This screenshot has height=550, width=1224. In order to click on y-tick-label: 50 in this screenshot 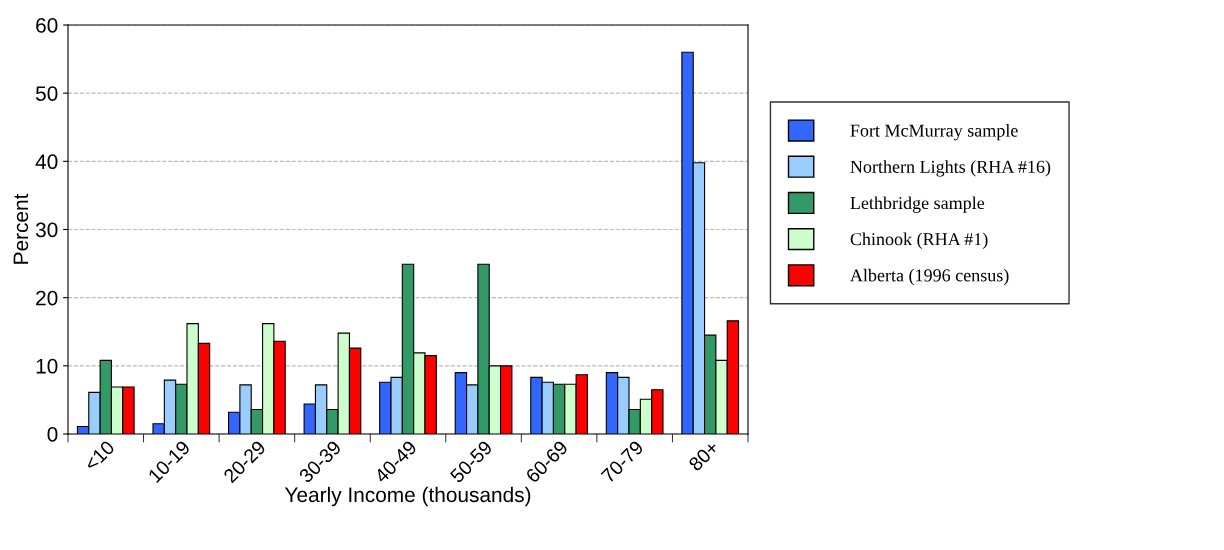, I will do `click(46, 93)`.